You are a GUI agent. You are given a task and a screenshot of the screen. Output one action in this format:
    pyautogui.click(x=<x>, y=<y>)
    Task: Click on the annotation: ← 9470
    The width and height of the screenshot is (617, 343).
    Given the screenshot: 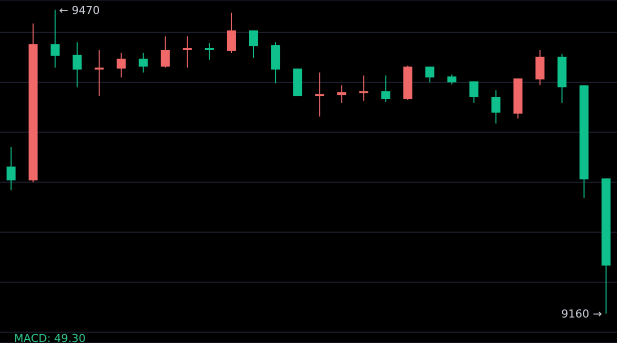 What is the action you would take?
    pyautogui.click(x=79, y=10)
    